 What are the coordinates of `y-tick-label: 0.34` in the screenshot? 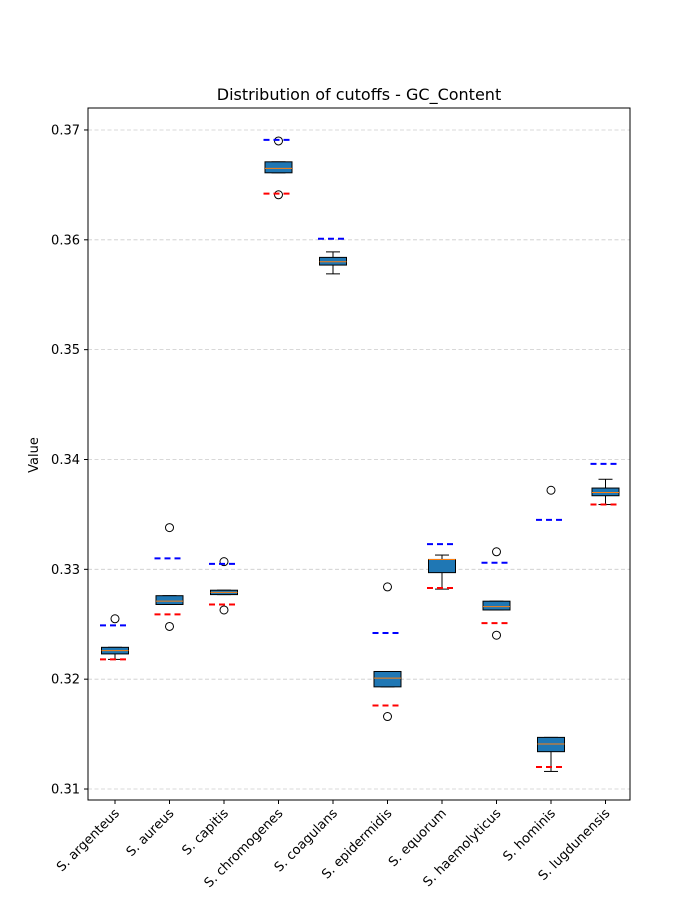 It's located at (65, 460).